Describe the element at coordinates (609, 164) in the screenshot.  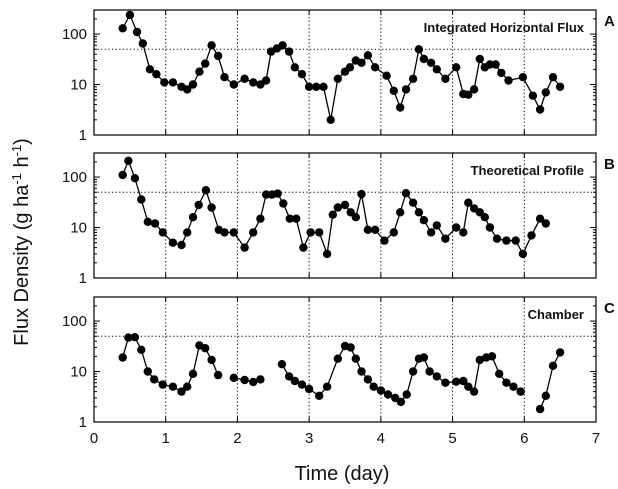
I see `panel-letter: B` at that location.